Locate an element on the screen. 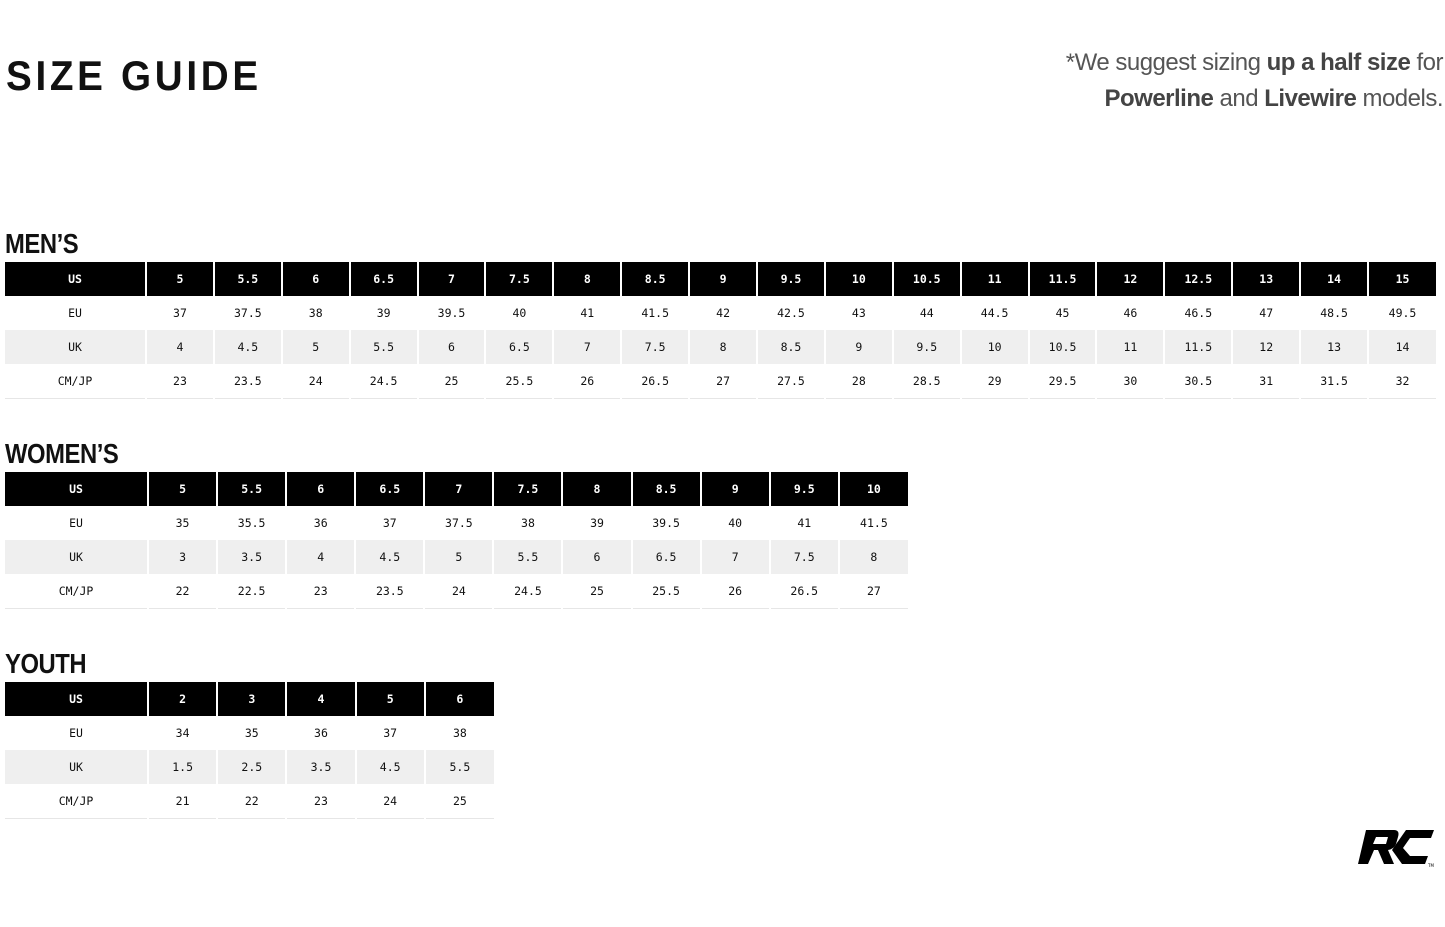  size-cell: 23.5 is located at coordinates (389, 591).